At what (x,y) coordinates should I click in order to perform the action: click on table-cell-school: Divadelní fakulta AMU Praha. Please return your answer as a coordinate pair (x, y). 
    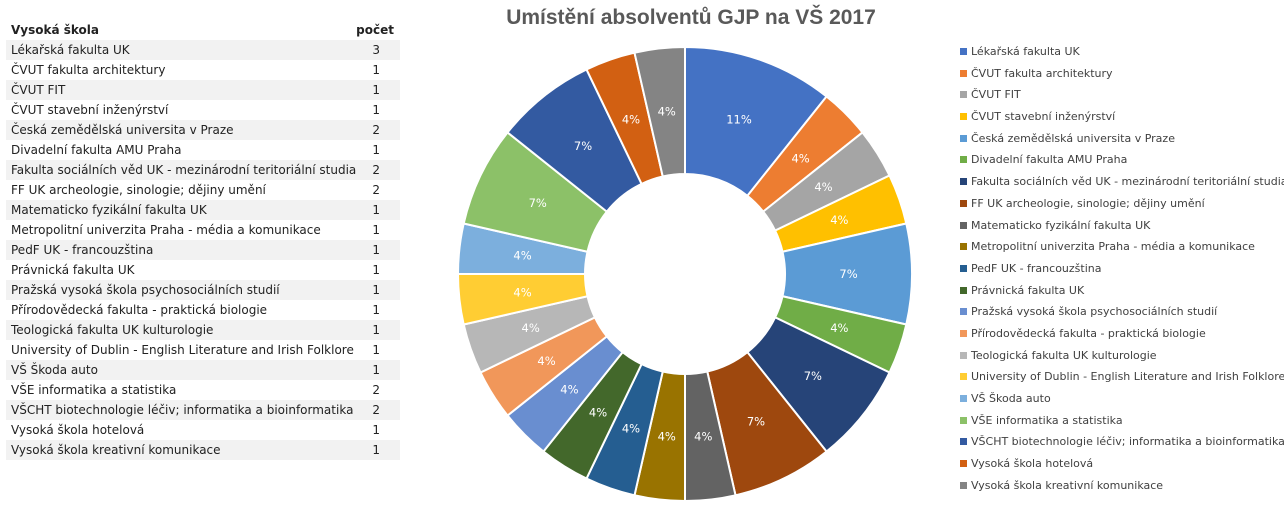
    Looking at the image, I should click on (96, 150).